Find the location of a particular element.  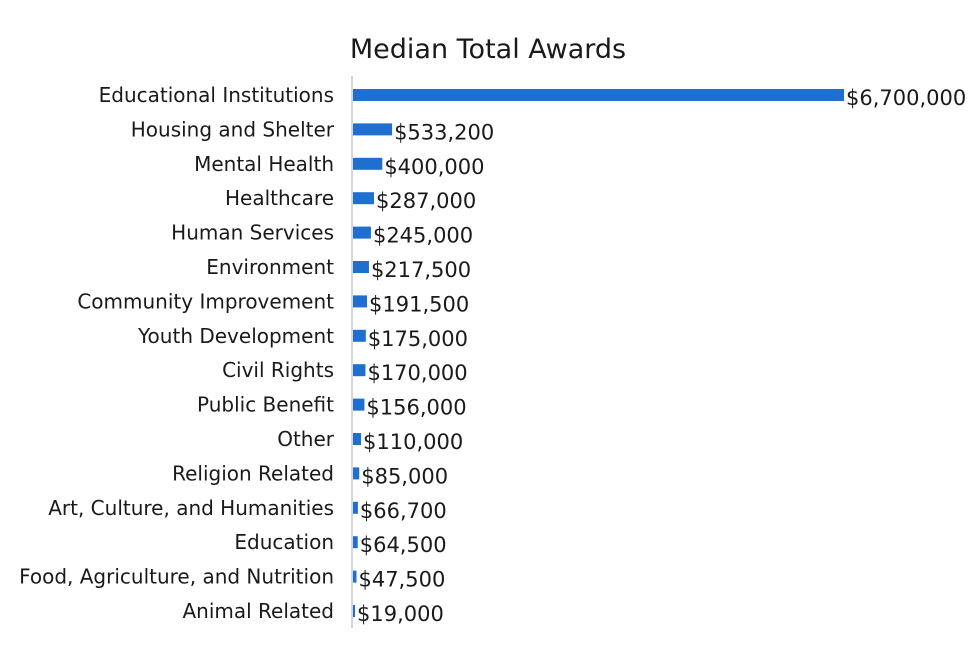

data-label-healthcare: $287,000 is located at coordinates (426, 201).